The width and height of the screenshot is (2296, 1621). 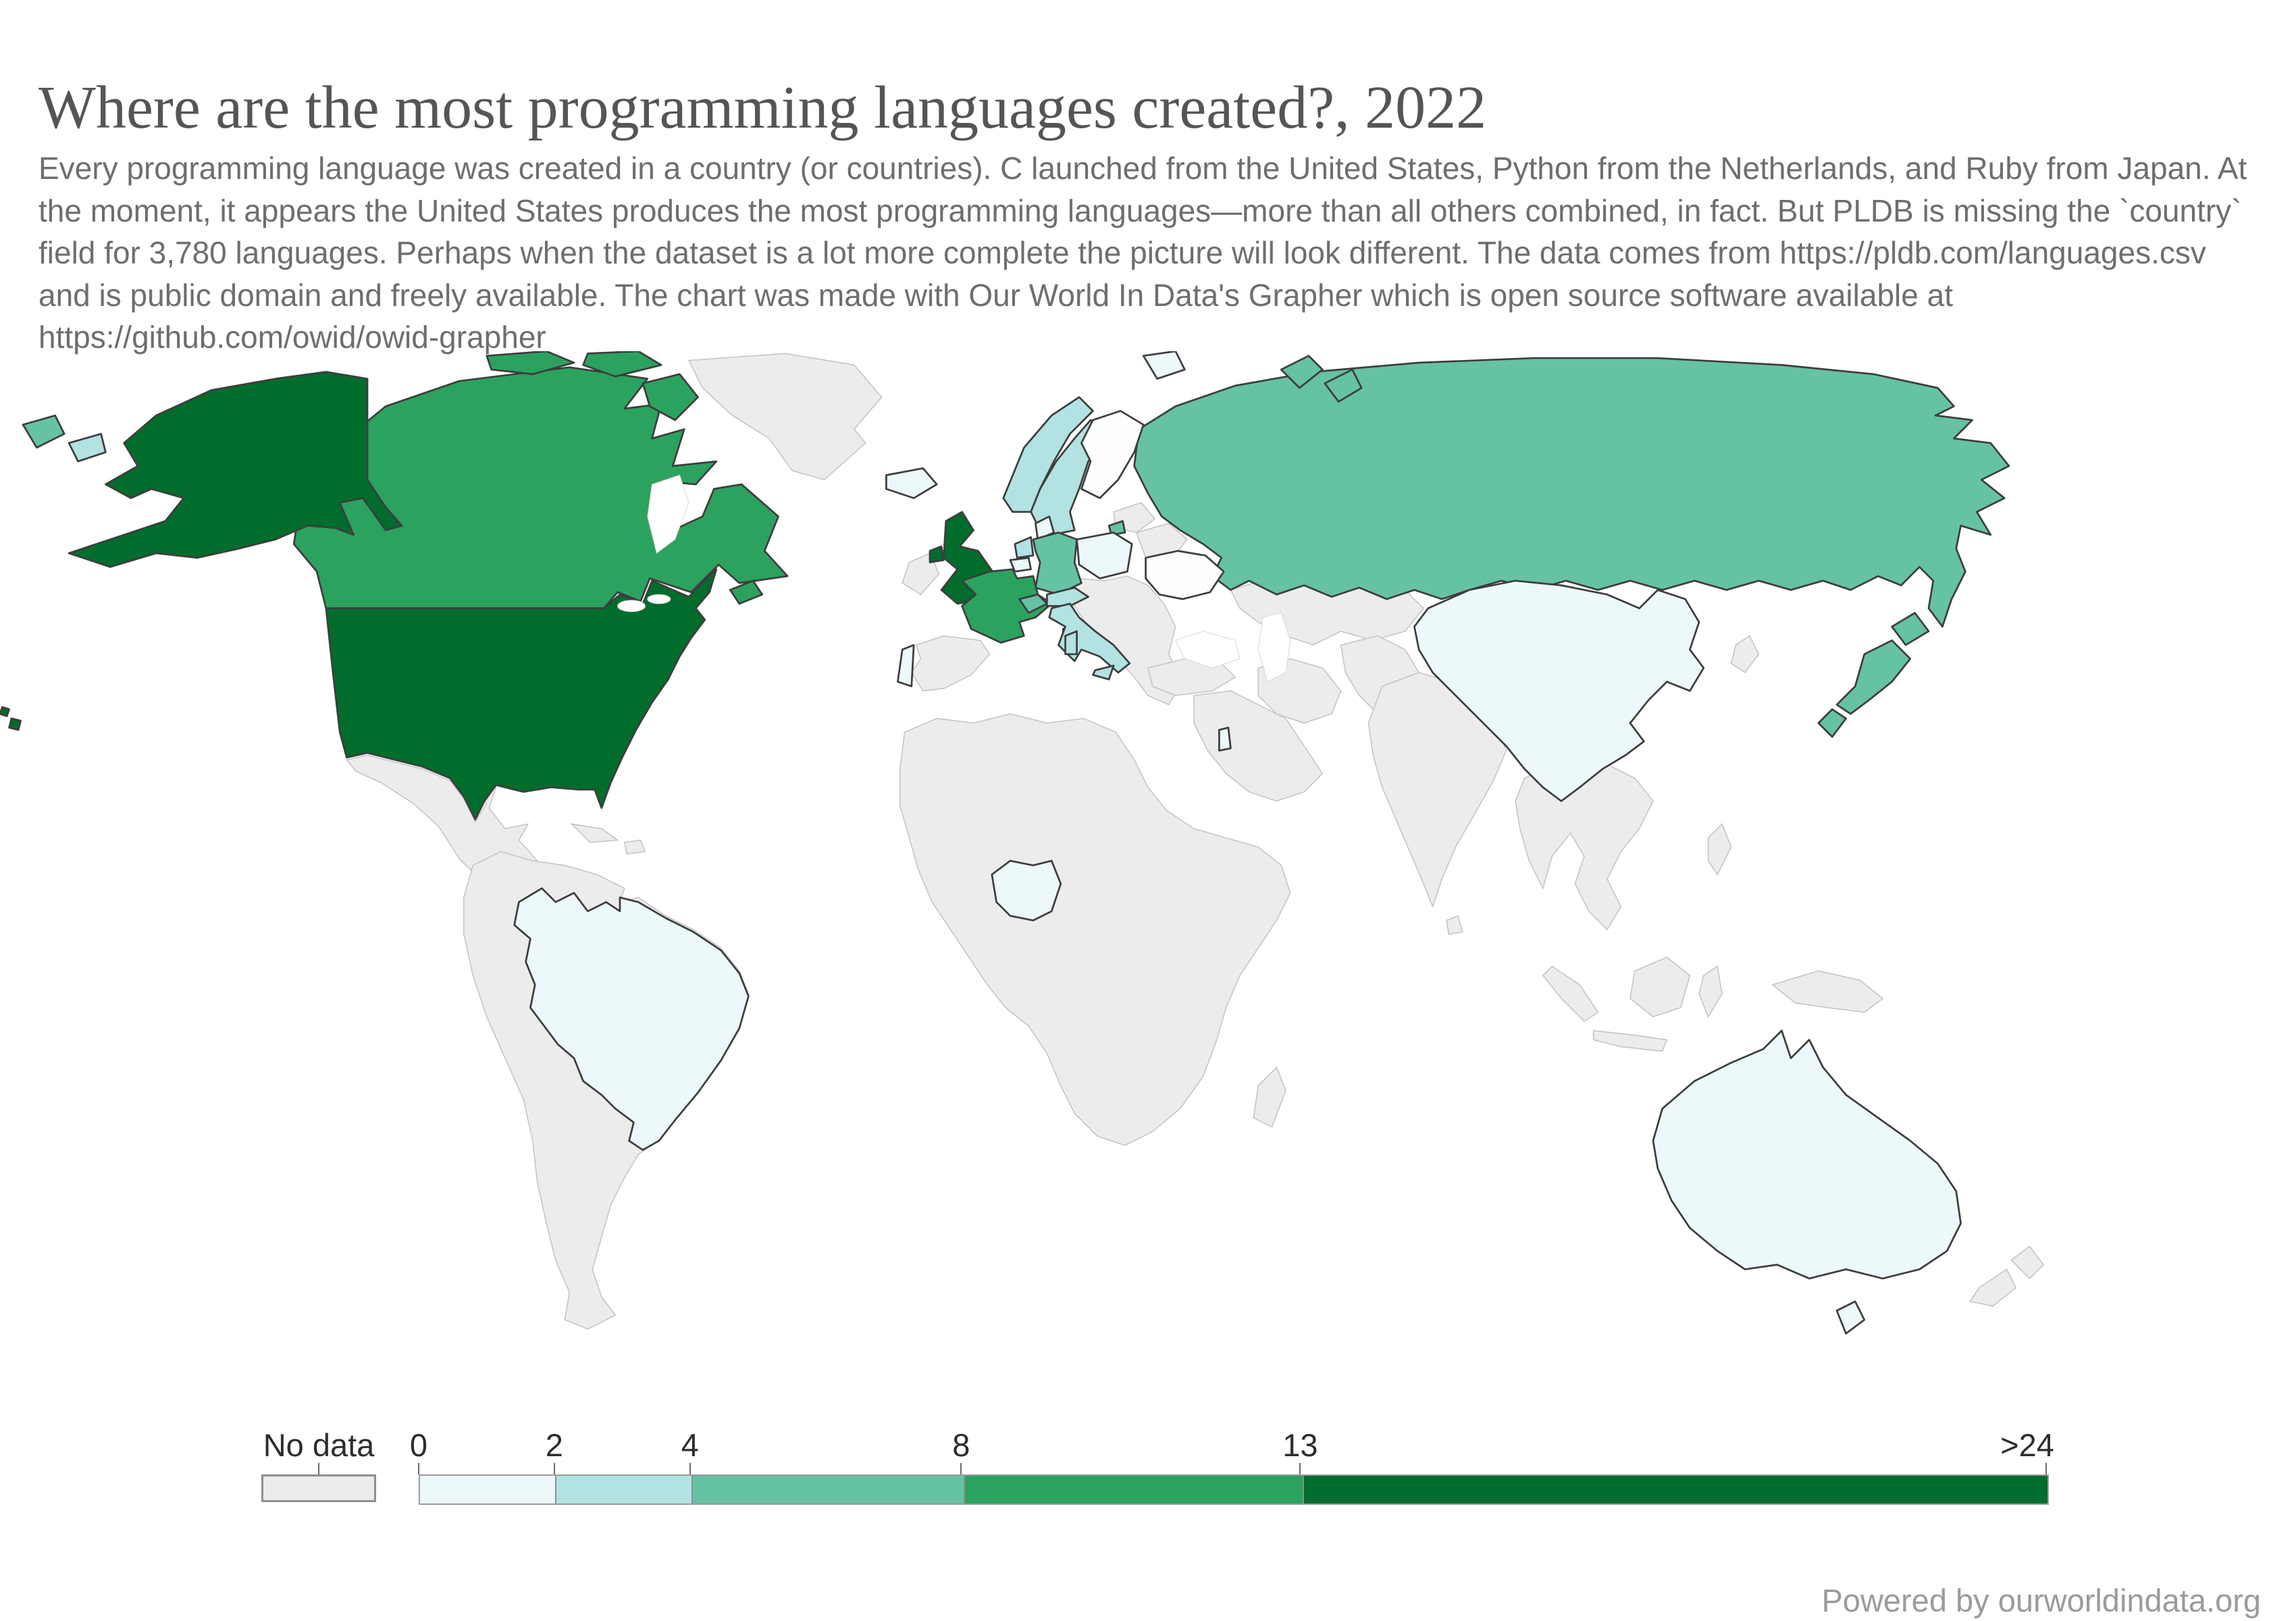 I want to click on country-hispaniola, so click(x=634, y=847).